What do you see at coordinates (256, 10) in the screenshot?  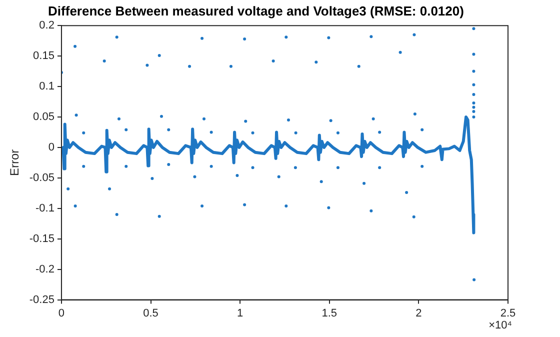 I see `chart-title: Difference Between measured voltage and Voltage3 (RMSE: 0.0120)` at bounding box center [256, 10].